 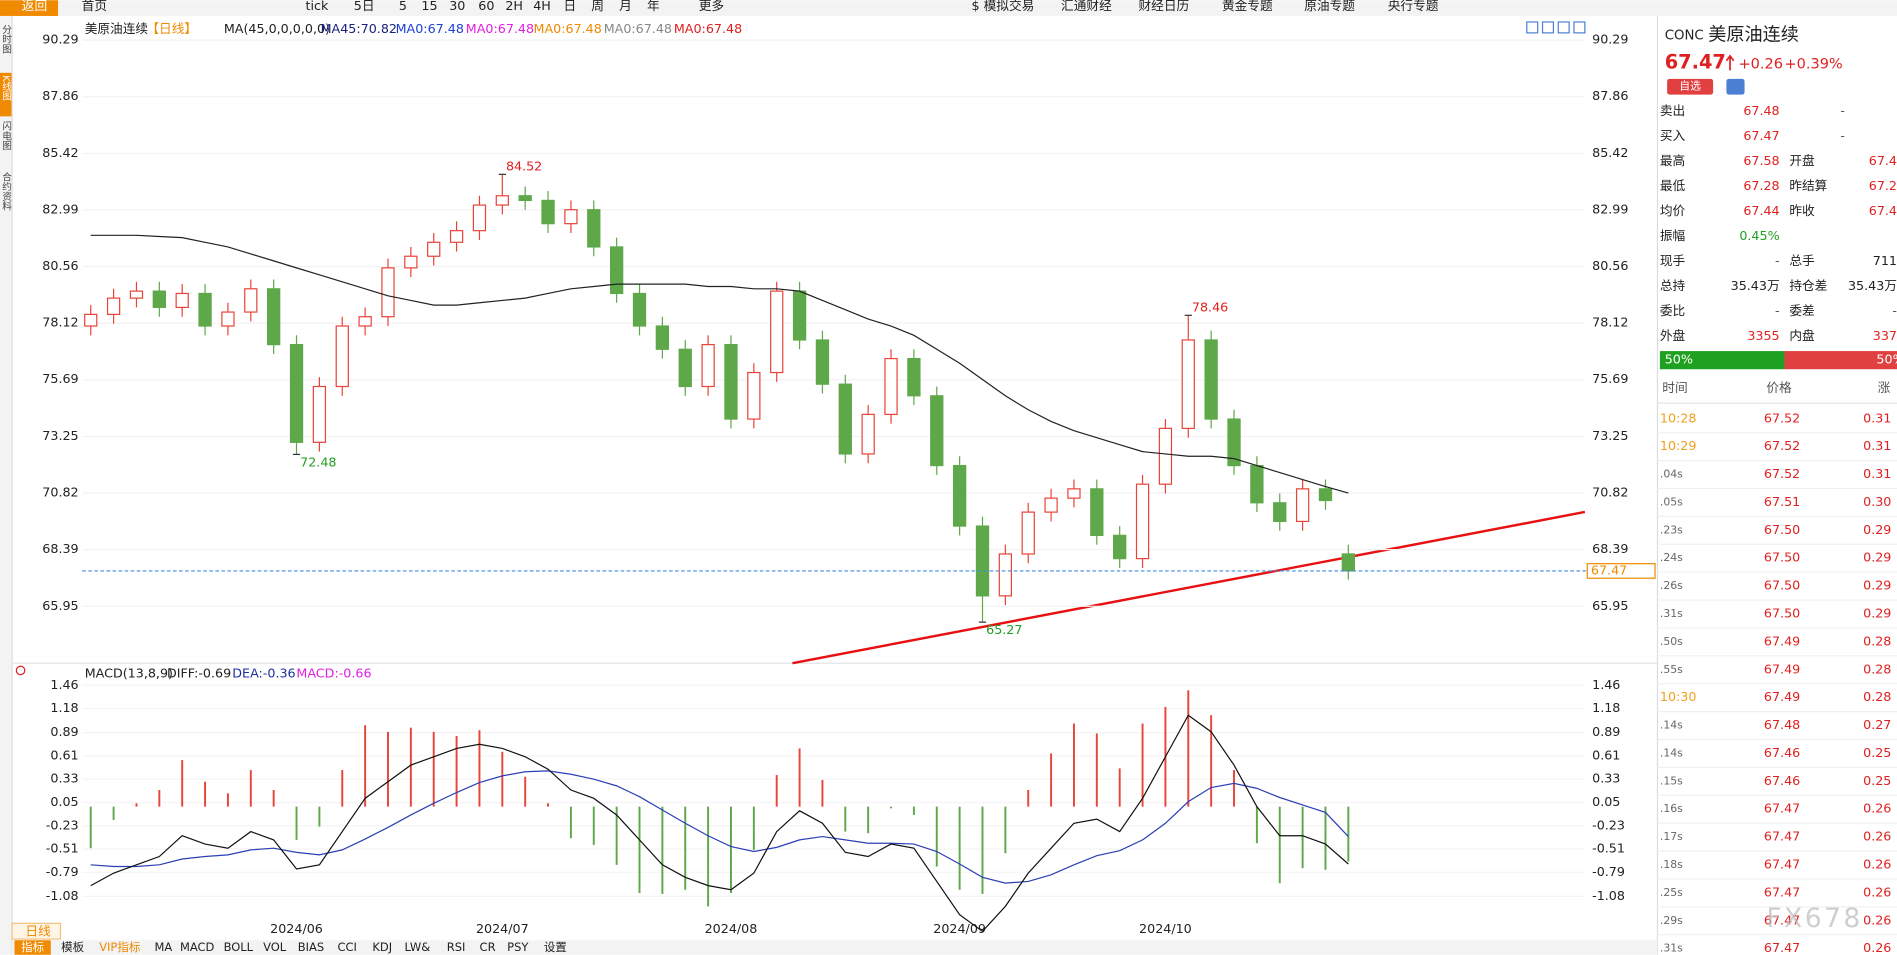 I want to click on y-tick-label-right: -0.23, so click(x=1608, y=824).